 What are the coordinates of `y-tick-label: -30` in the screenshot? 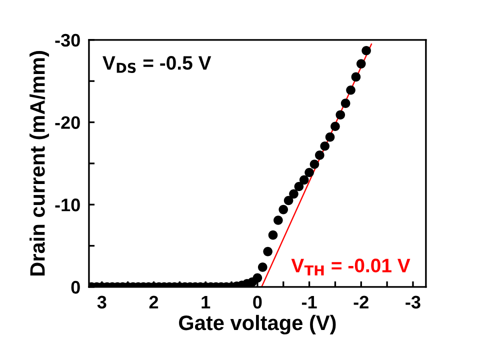 It's located at (67, 40).